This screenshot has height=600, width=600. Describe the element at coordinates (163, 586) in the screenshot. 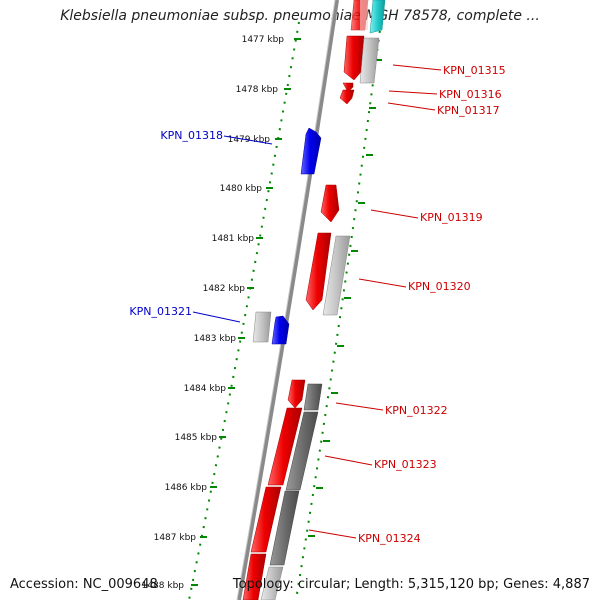

I see `tick-label: 1488 kbp` at that location.